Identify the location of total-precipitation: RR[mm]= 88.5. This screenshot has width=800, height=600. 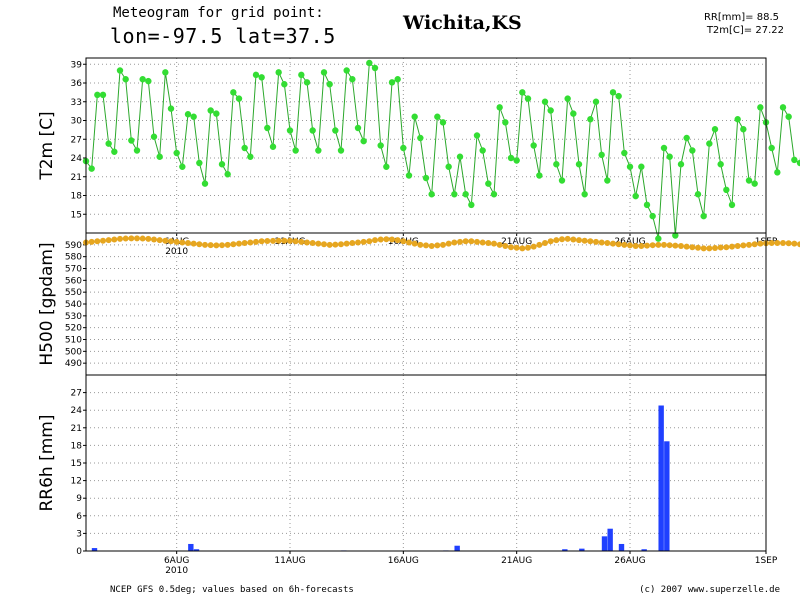
(741, 17).